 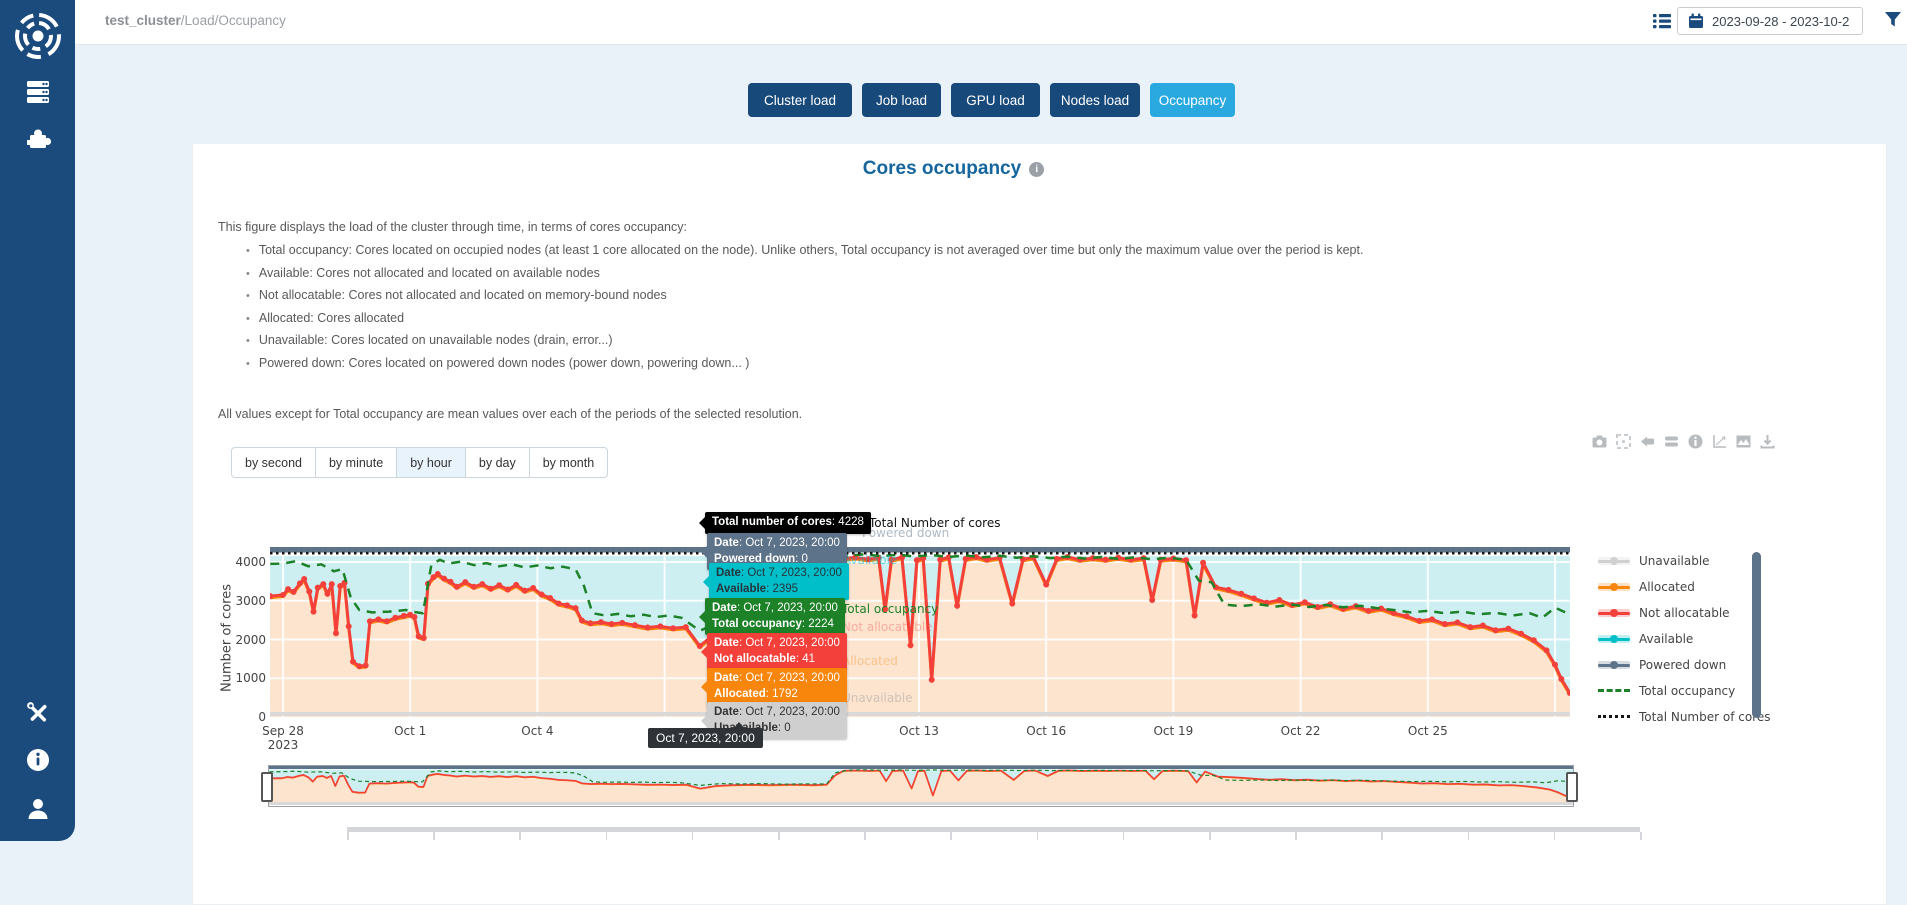 What do you see at coordinates (901, 100) in the screenshot?
I see `tab-job-load: Job load` at bounding box center [901, 100].